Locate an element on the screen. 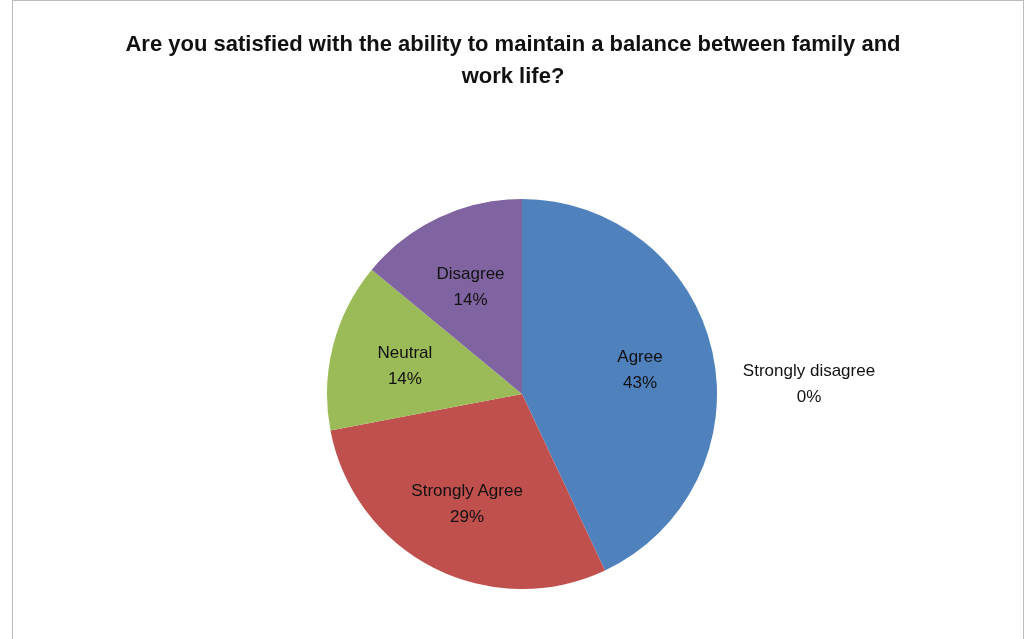 The image size is (1026, 639). text: 0% is located at coordinates (809, 396).